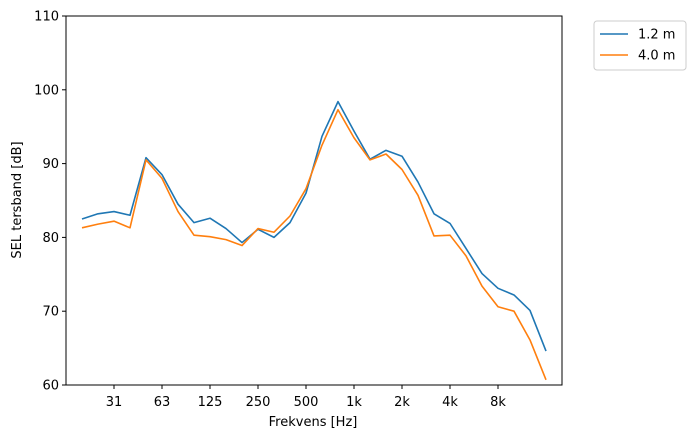  Describe the element at coordinates (50, 202) in the screenshot. I see `y-axis: 60 70 80 90 100 110` at that location.